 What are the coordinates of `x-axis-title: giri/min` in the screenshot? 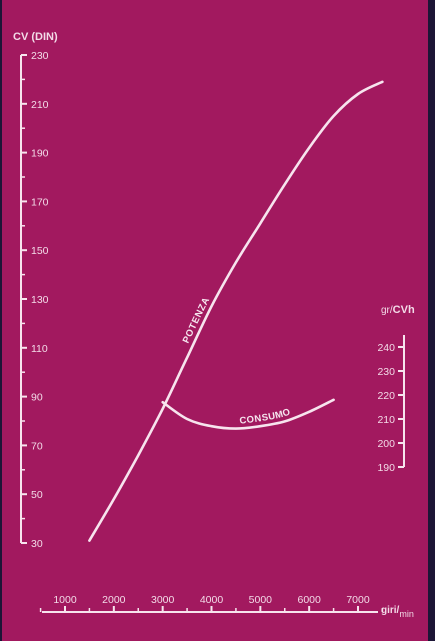 It's located at (397, 612).